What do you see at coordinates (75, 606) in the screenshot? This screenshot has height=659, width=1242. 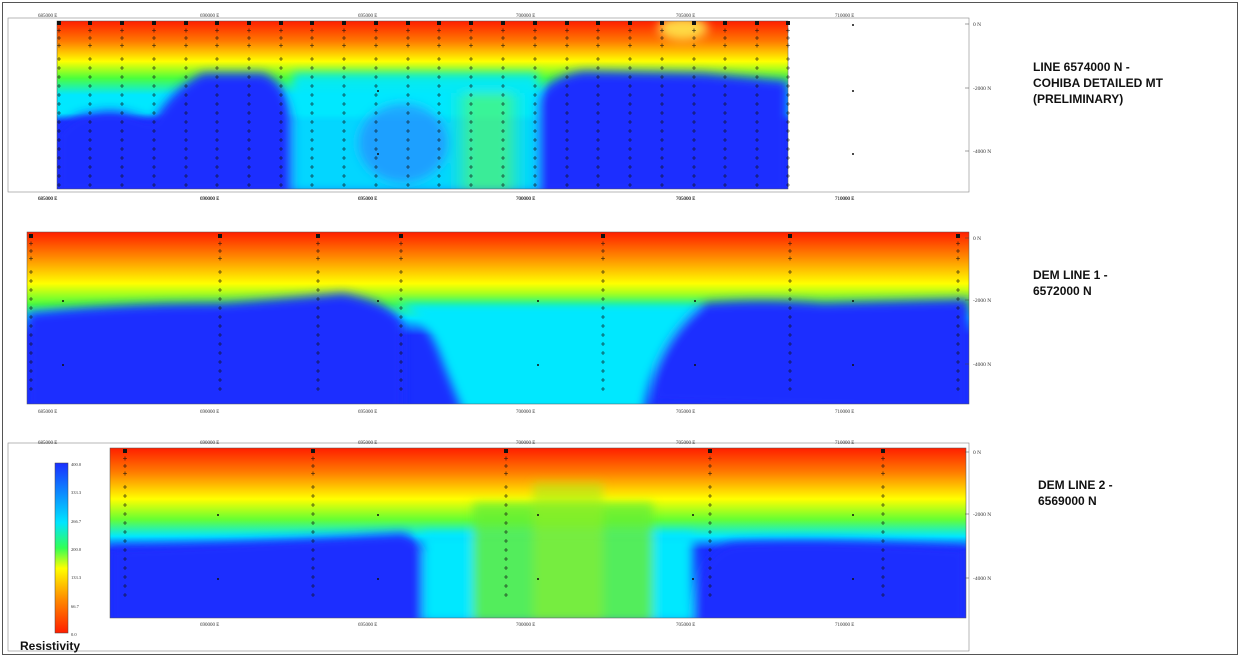 I see `color-scale-tick: 66.7` at bounding box center [75, 606].